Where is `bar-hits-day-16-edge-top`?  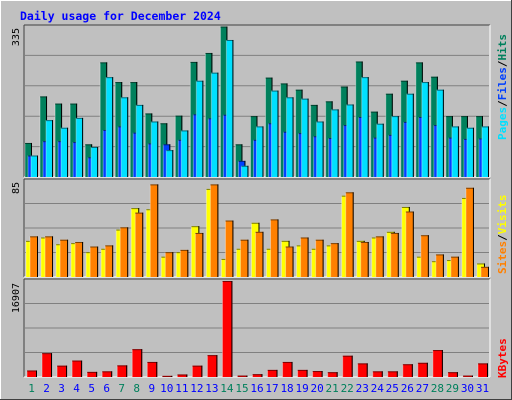 bar-hits-day-16-edge-top is located at coordinates (254, 117).